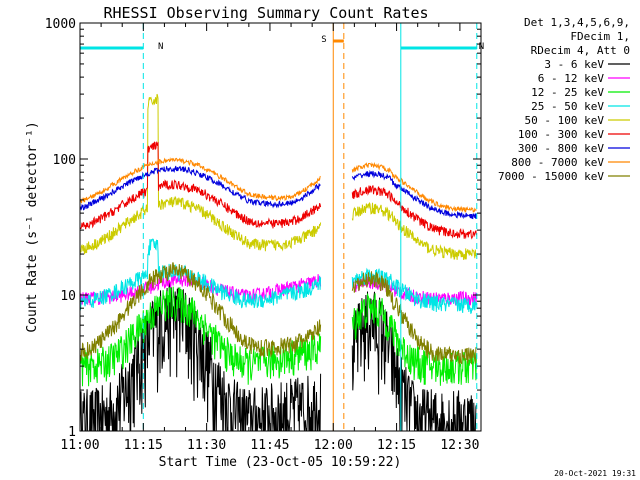  I want to click on x-tick-label: 12:30, so click(459, 445).